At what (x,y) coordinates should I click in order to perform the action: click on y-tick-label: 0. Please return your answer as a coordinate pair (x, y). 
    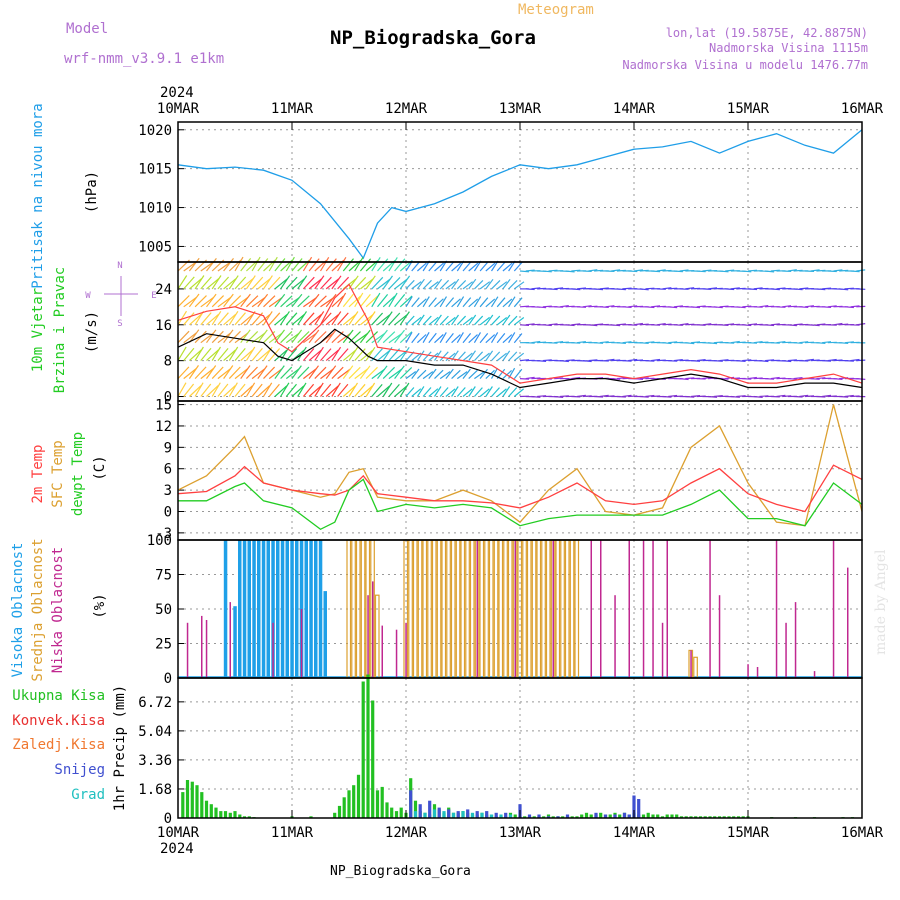
    Looking at the image, I should click on (168, 819).